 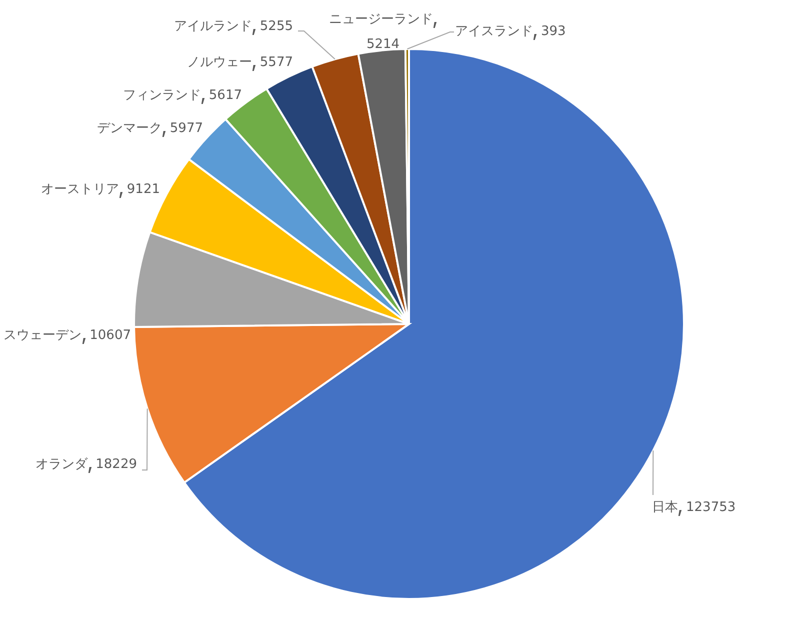 What do you see at coordinates (711, 508) in the screenshot?
I see `data-label: 123753` at bounding box center [711, 508].